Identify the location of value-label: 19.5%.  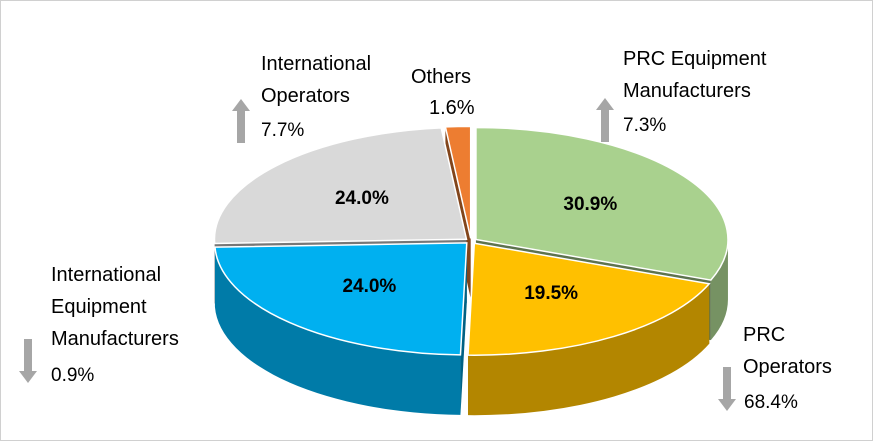
(551, 294).